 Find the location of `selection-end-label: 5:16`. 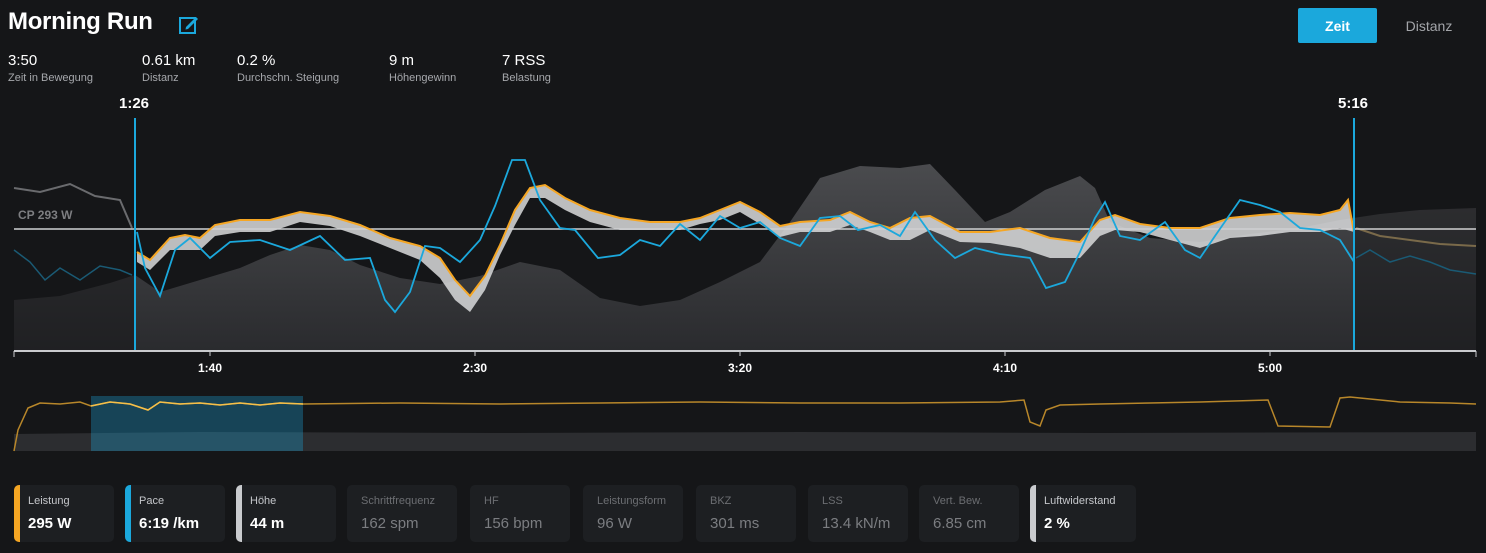

selection-end-label: 5:16 is located at coordinates (1353, 103).